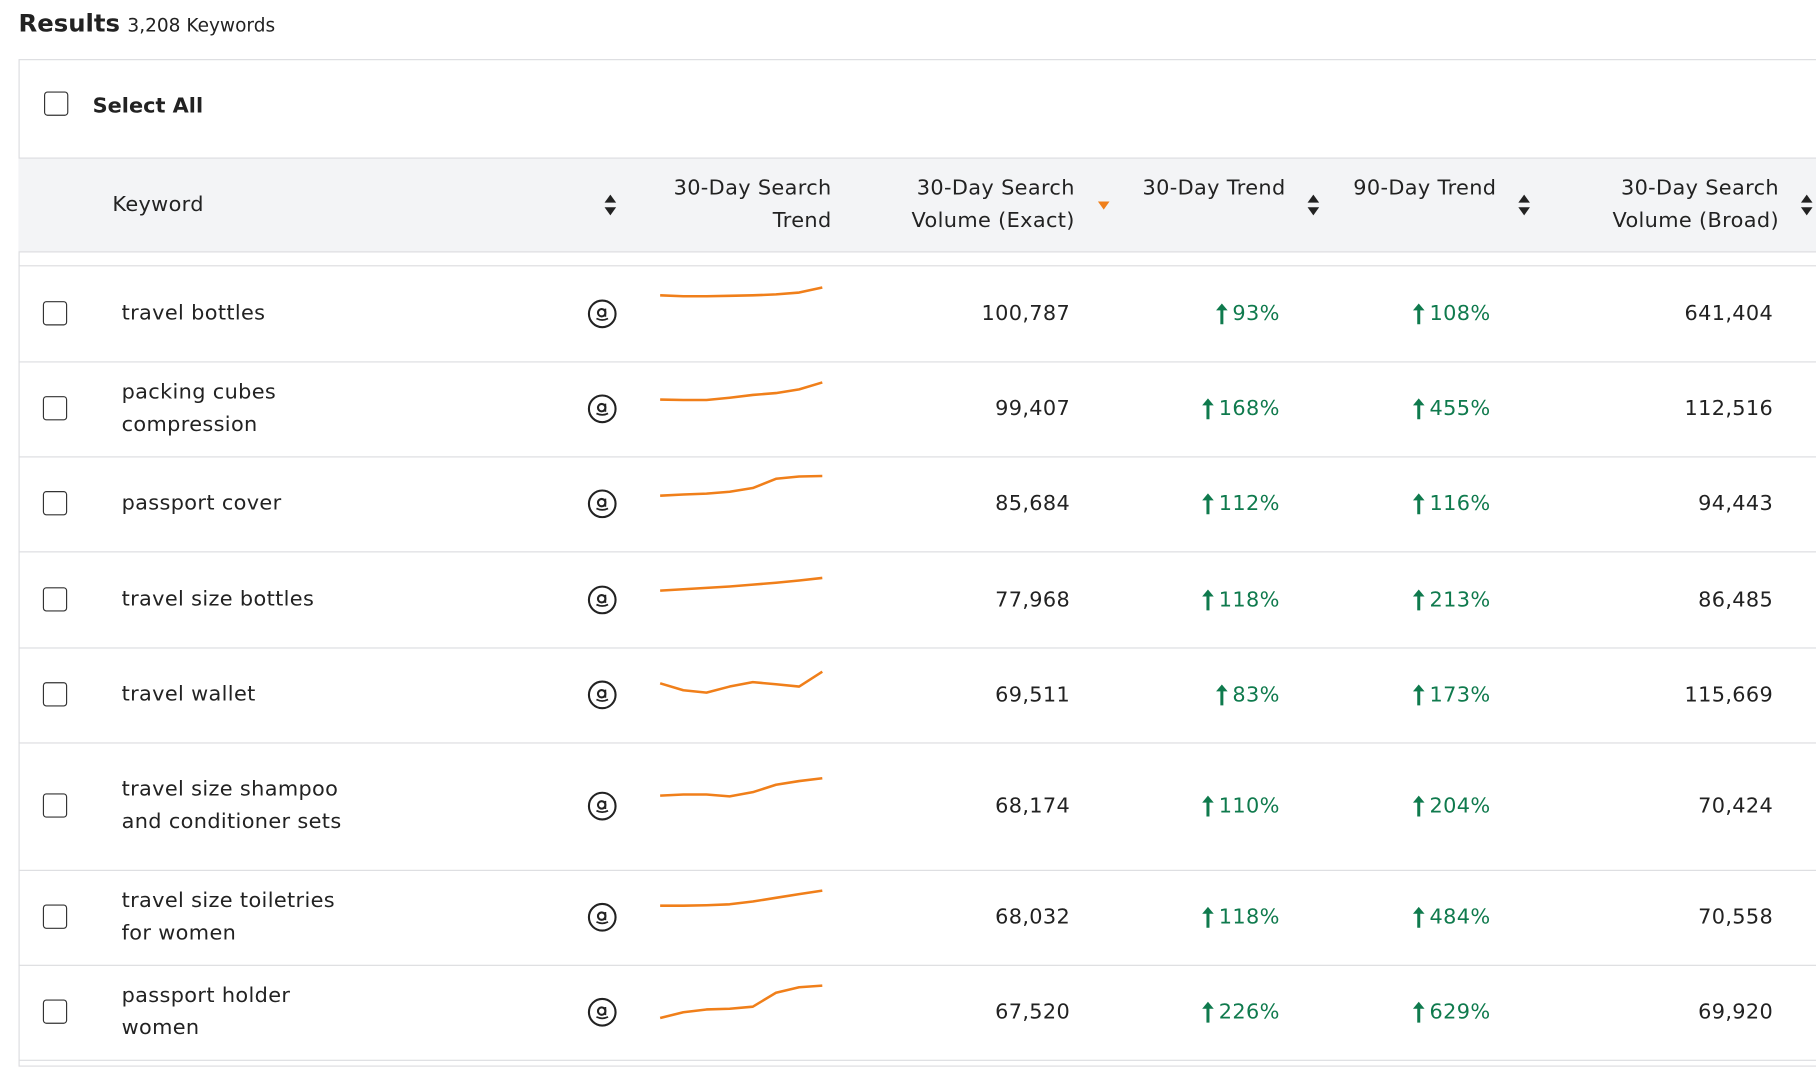  I want to click on column-header: 30-Day Search Volume (Broad), so click(1695, 204).